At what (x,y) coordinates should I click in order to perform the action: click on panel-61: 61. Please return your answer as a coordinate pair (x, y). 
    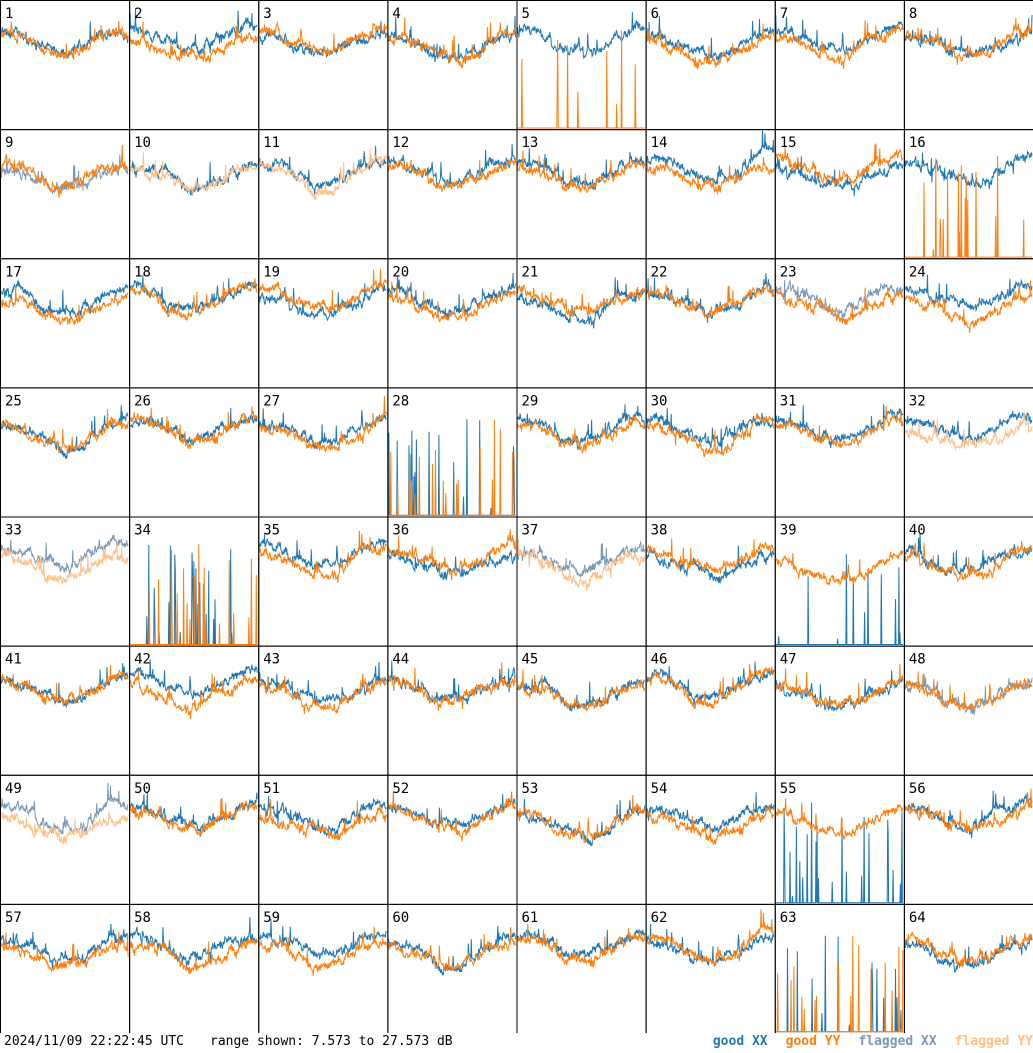
    Looking at the image, I should click on (581, 968).